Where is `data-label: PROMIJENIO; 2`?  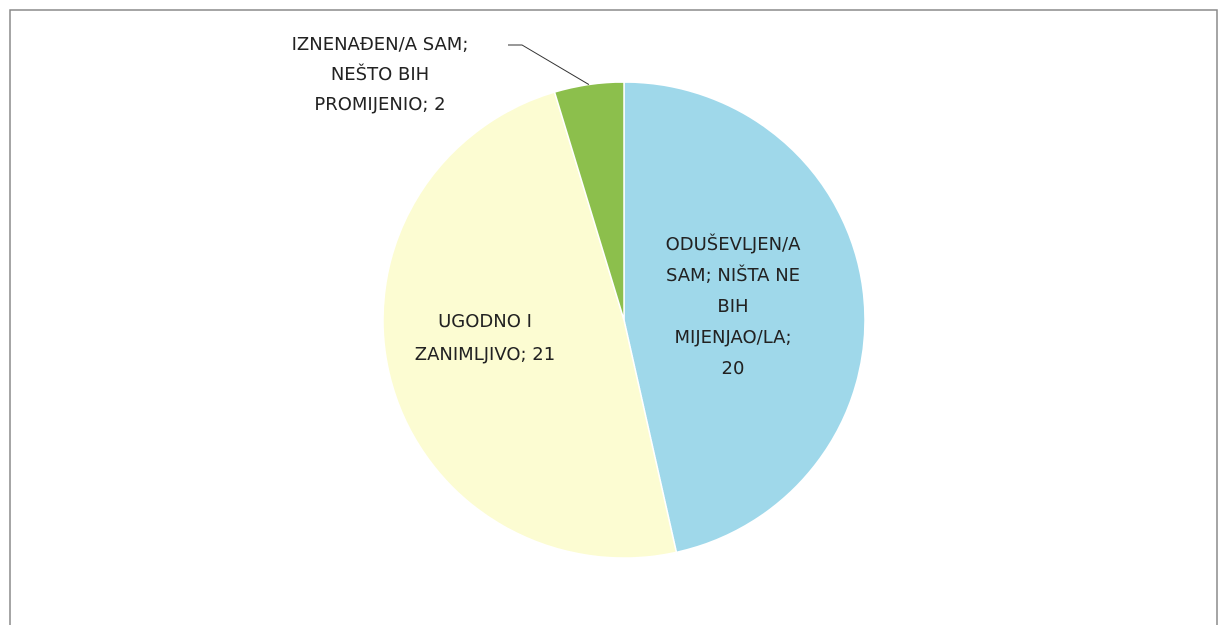
data-label: PROMIJENIO; 2 is located at coordinates (379, 104).